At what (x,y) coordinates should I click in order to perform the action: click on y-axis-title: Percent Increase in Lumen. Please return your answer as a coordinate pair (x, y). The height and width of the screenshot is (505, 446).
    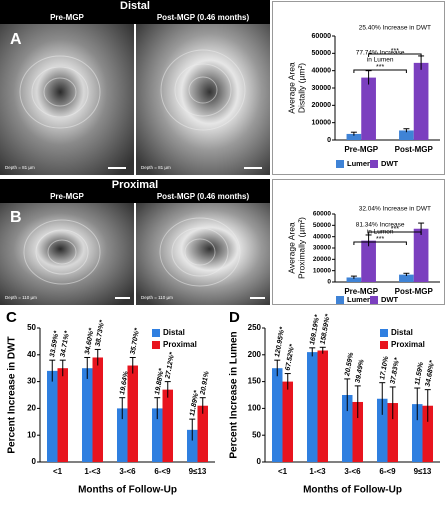
    Looking at the image, I should click on (234, 394).